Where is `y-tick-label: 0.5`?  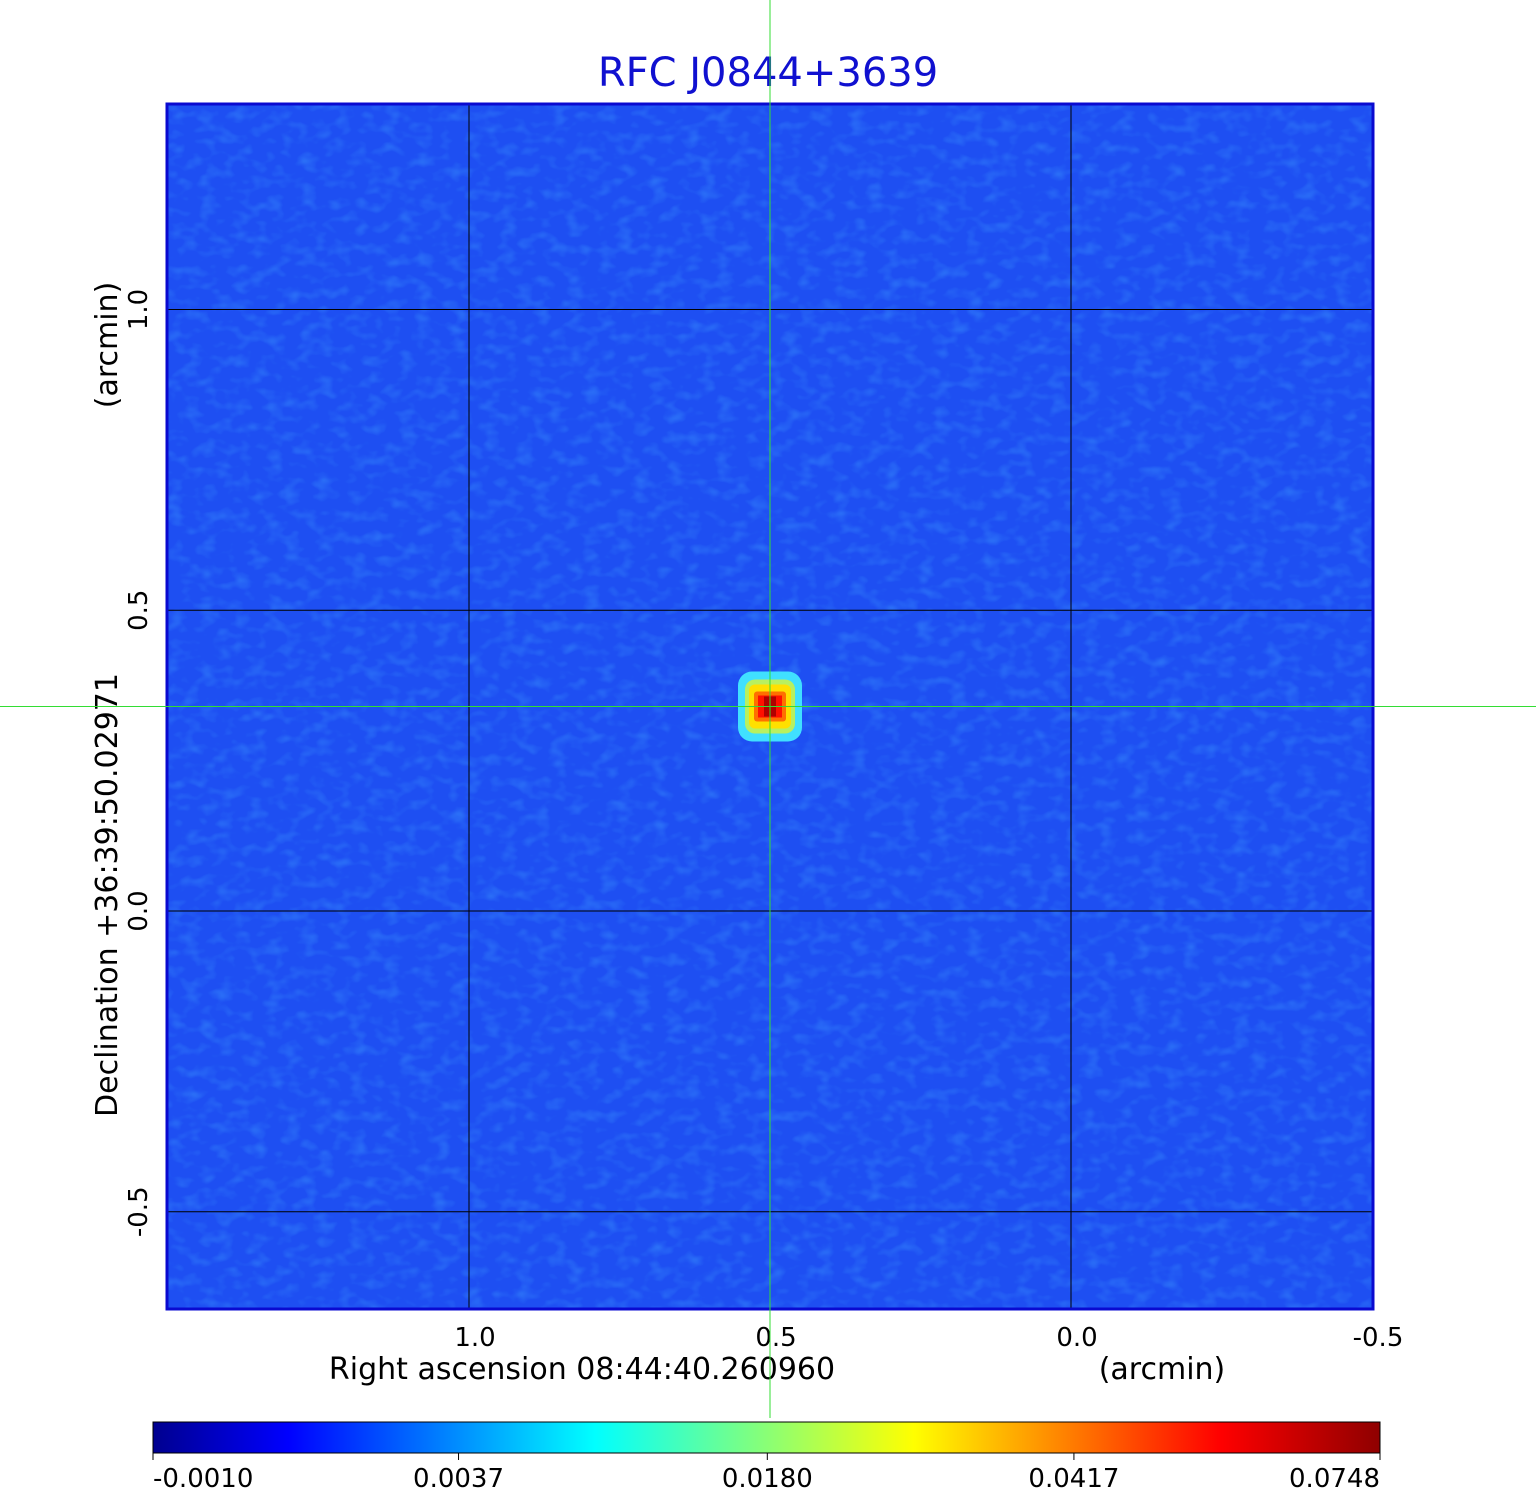 y-tick-label: 0.5 is located at coordinates (139, 610).